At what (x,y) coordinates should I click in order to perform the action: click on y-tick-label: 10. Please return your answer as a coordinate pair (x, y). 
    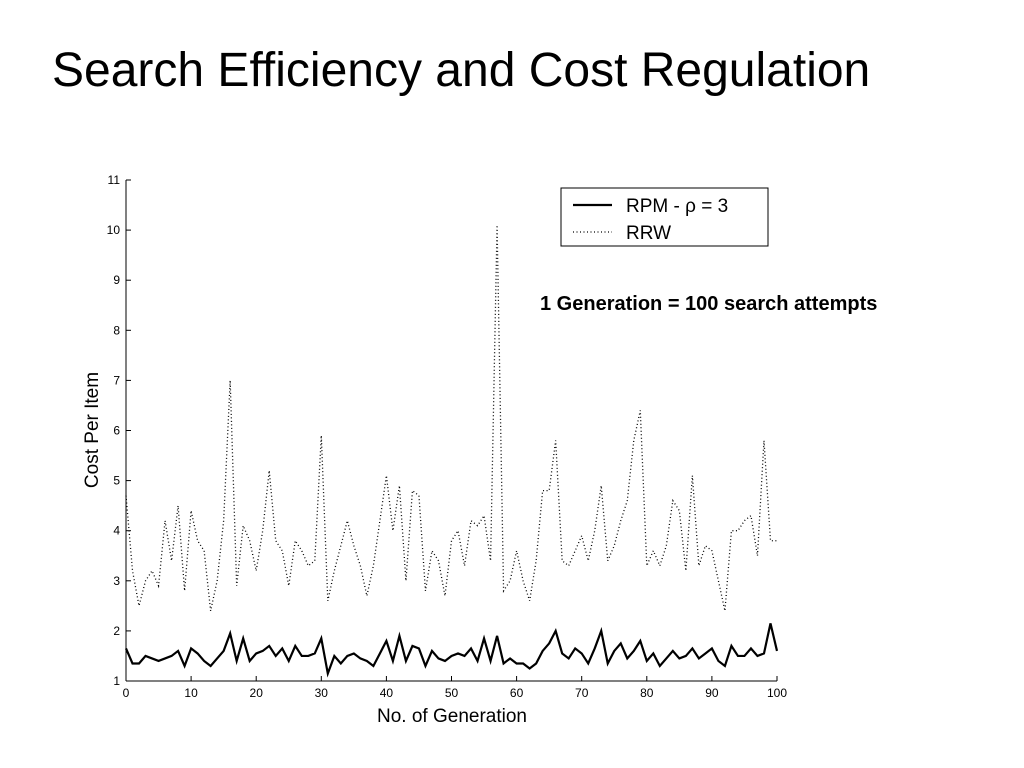
    Looking at the image, I should click on (114, 230).